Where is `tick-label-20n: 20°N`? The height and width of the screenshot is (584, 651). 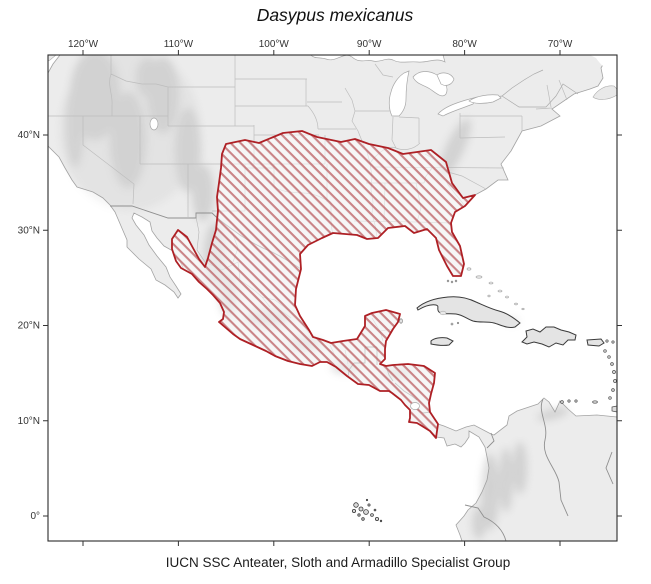
tick-label-20n: 20°N is located at coordinates (29, 326).